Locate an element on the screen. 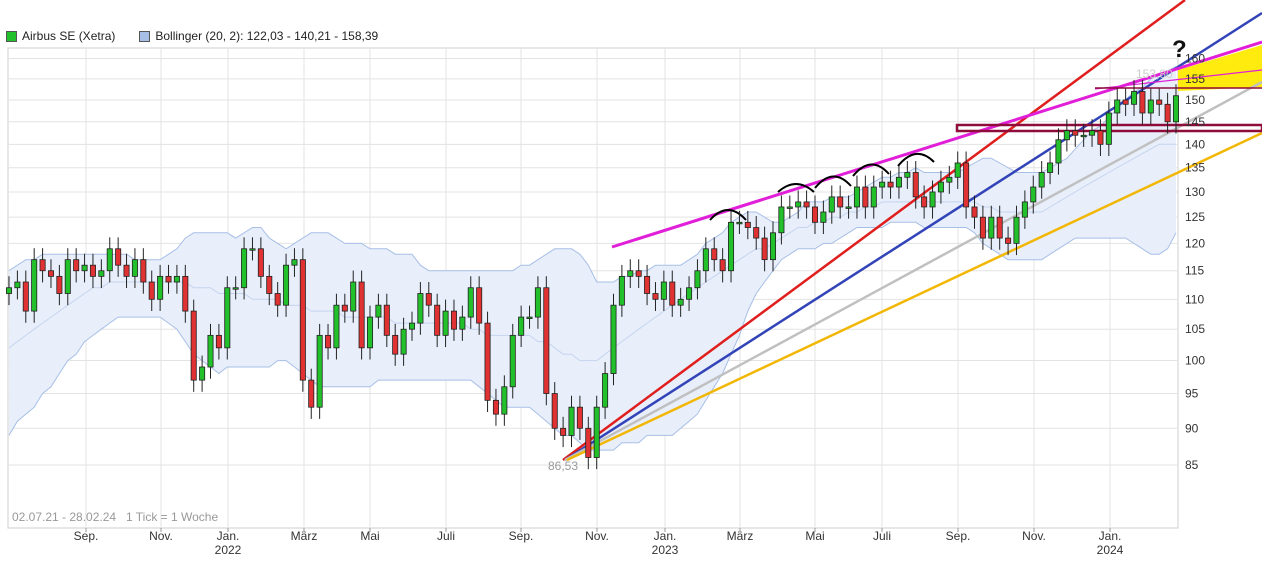 The height and width of the screenshot is (566, 1262). x-tick-year: 2022 is located at coordinates (228, 550).